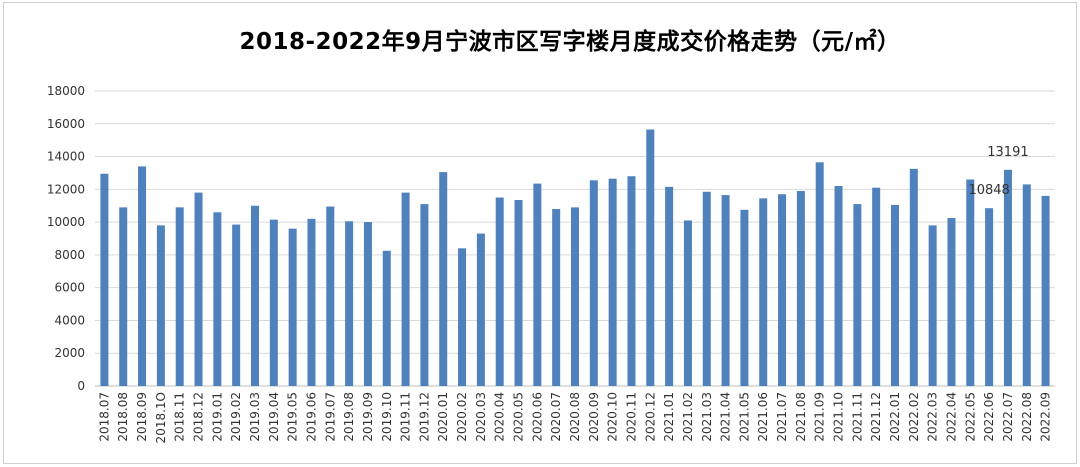 This screenshot has height=467, width=1080. Describe the element at coordinates (613, 417) in the screenshot. I see `x-tick-label: 2020.10` at that location.